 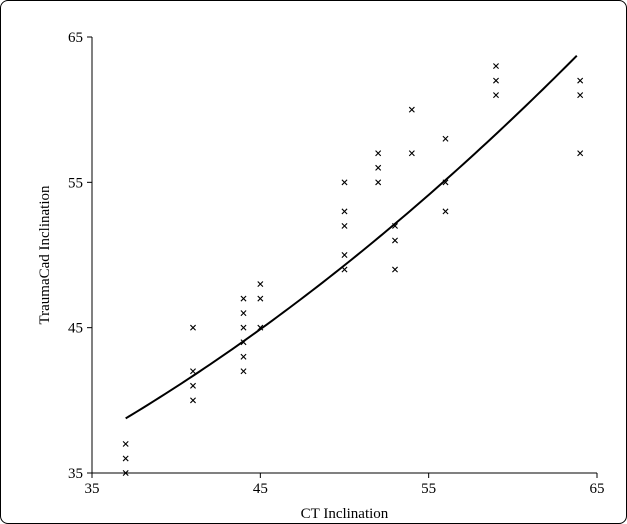 I want to click on y-tick-label: 55, so click(x=75, y=183).